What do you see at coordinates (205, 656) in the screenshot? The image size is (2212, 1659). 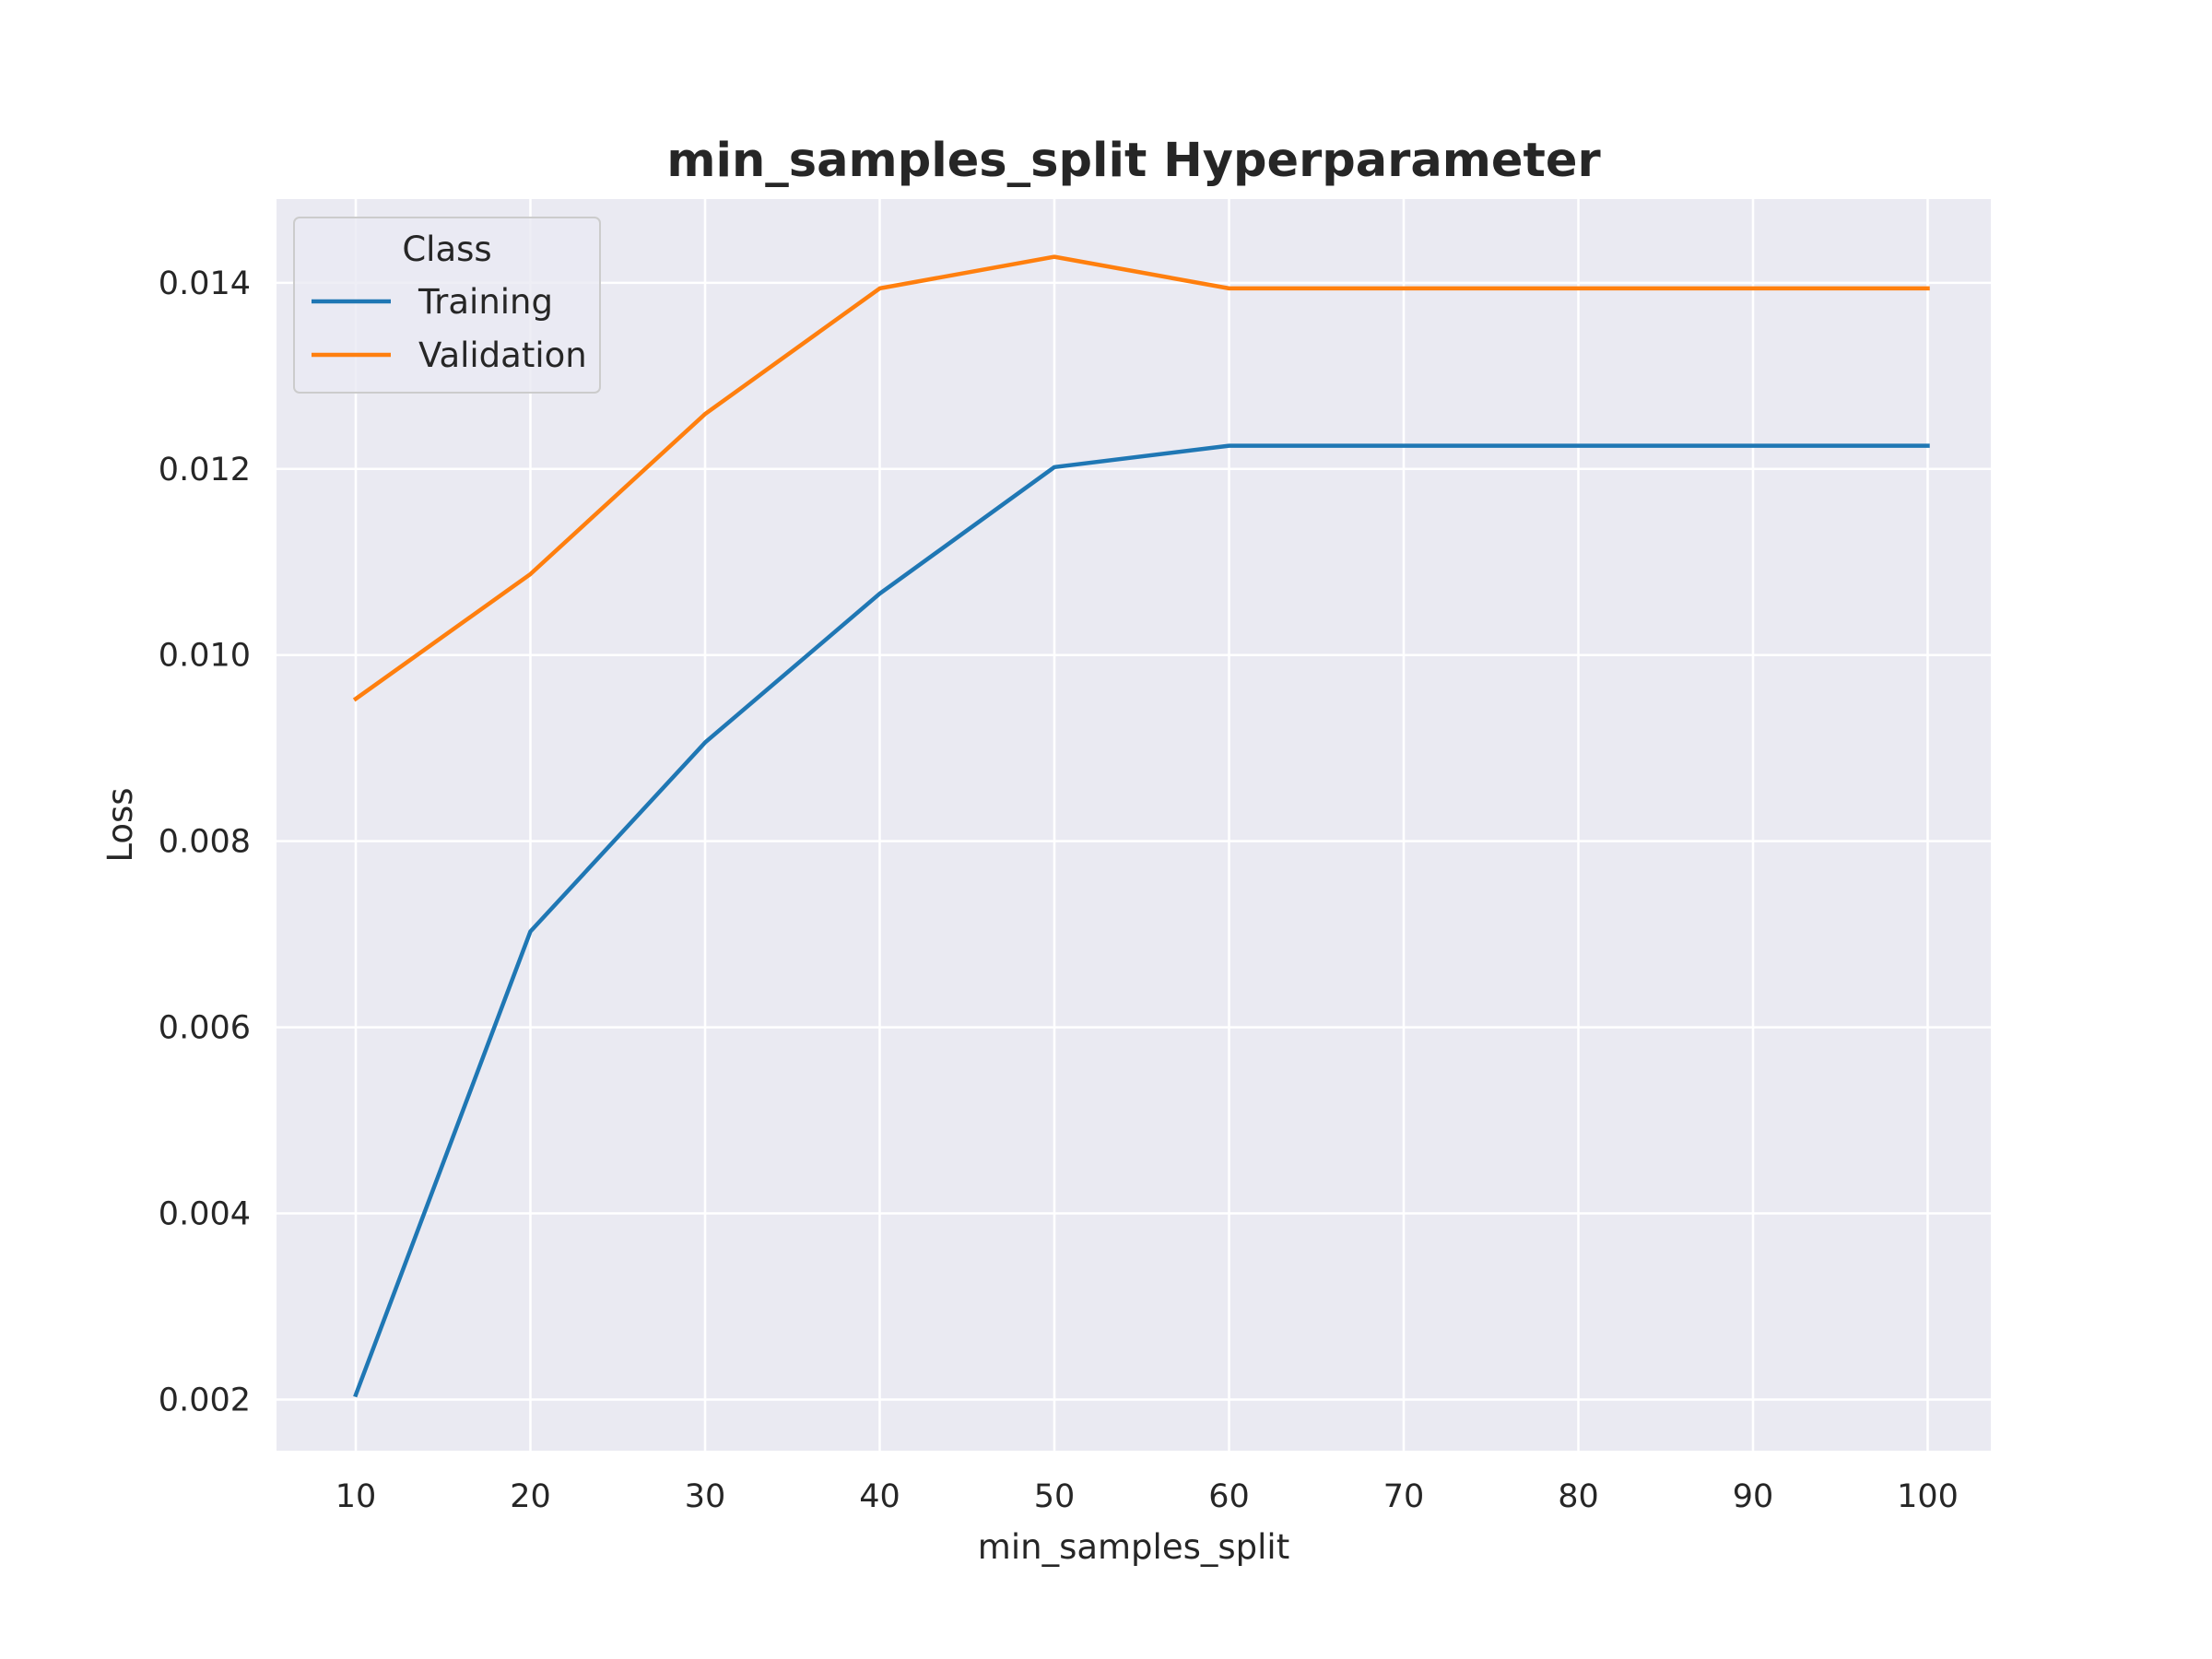 I see `y-tick-label: 0.010` at bounding box center [205, 656].